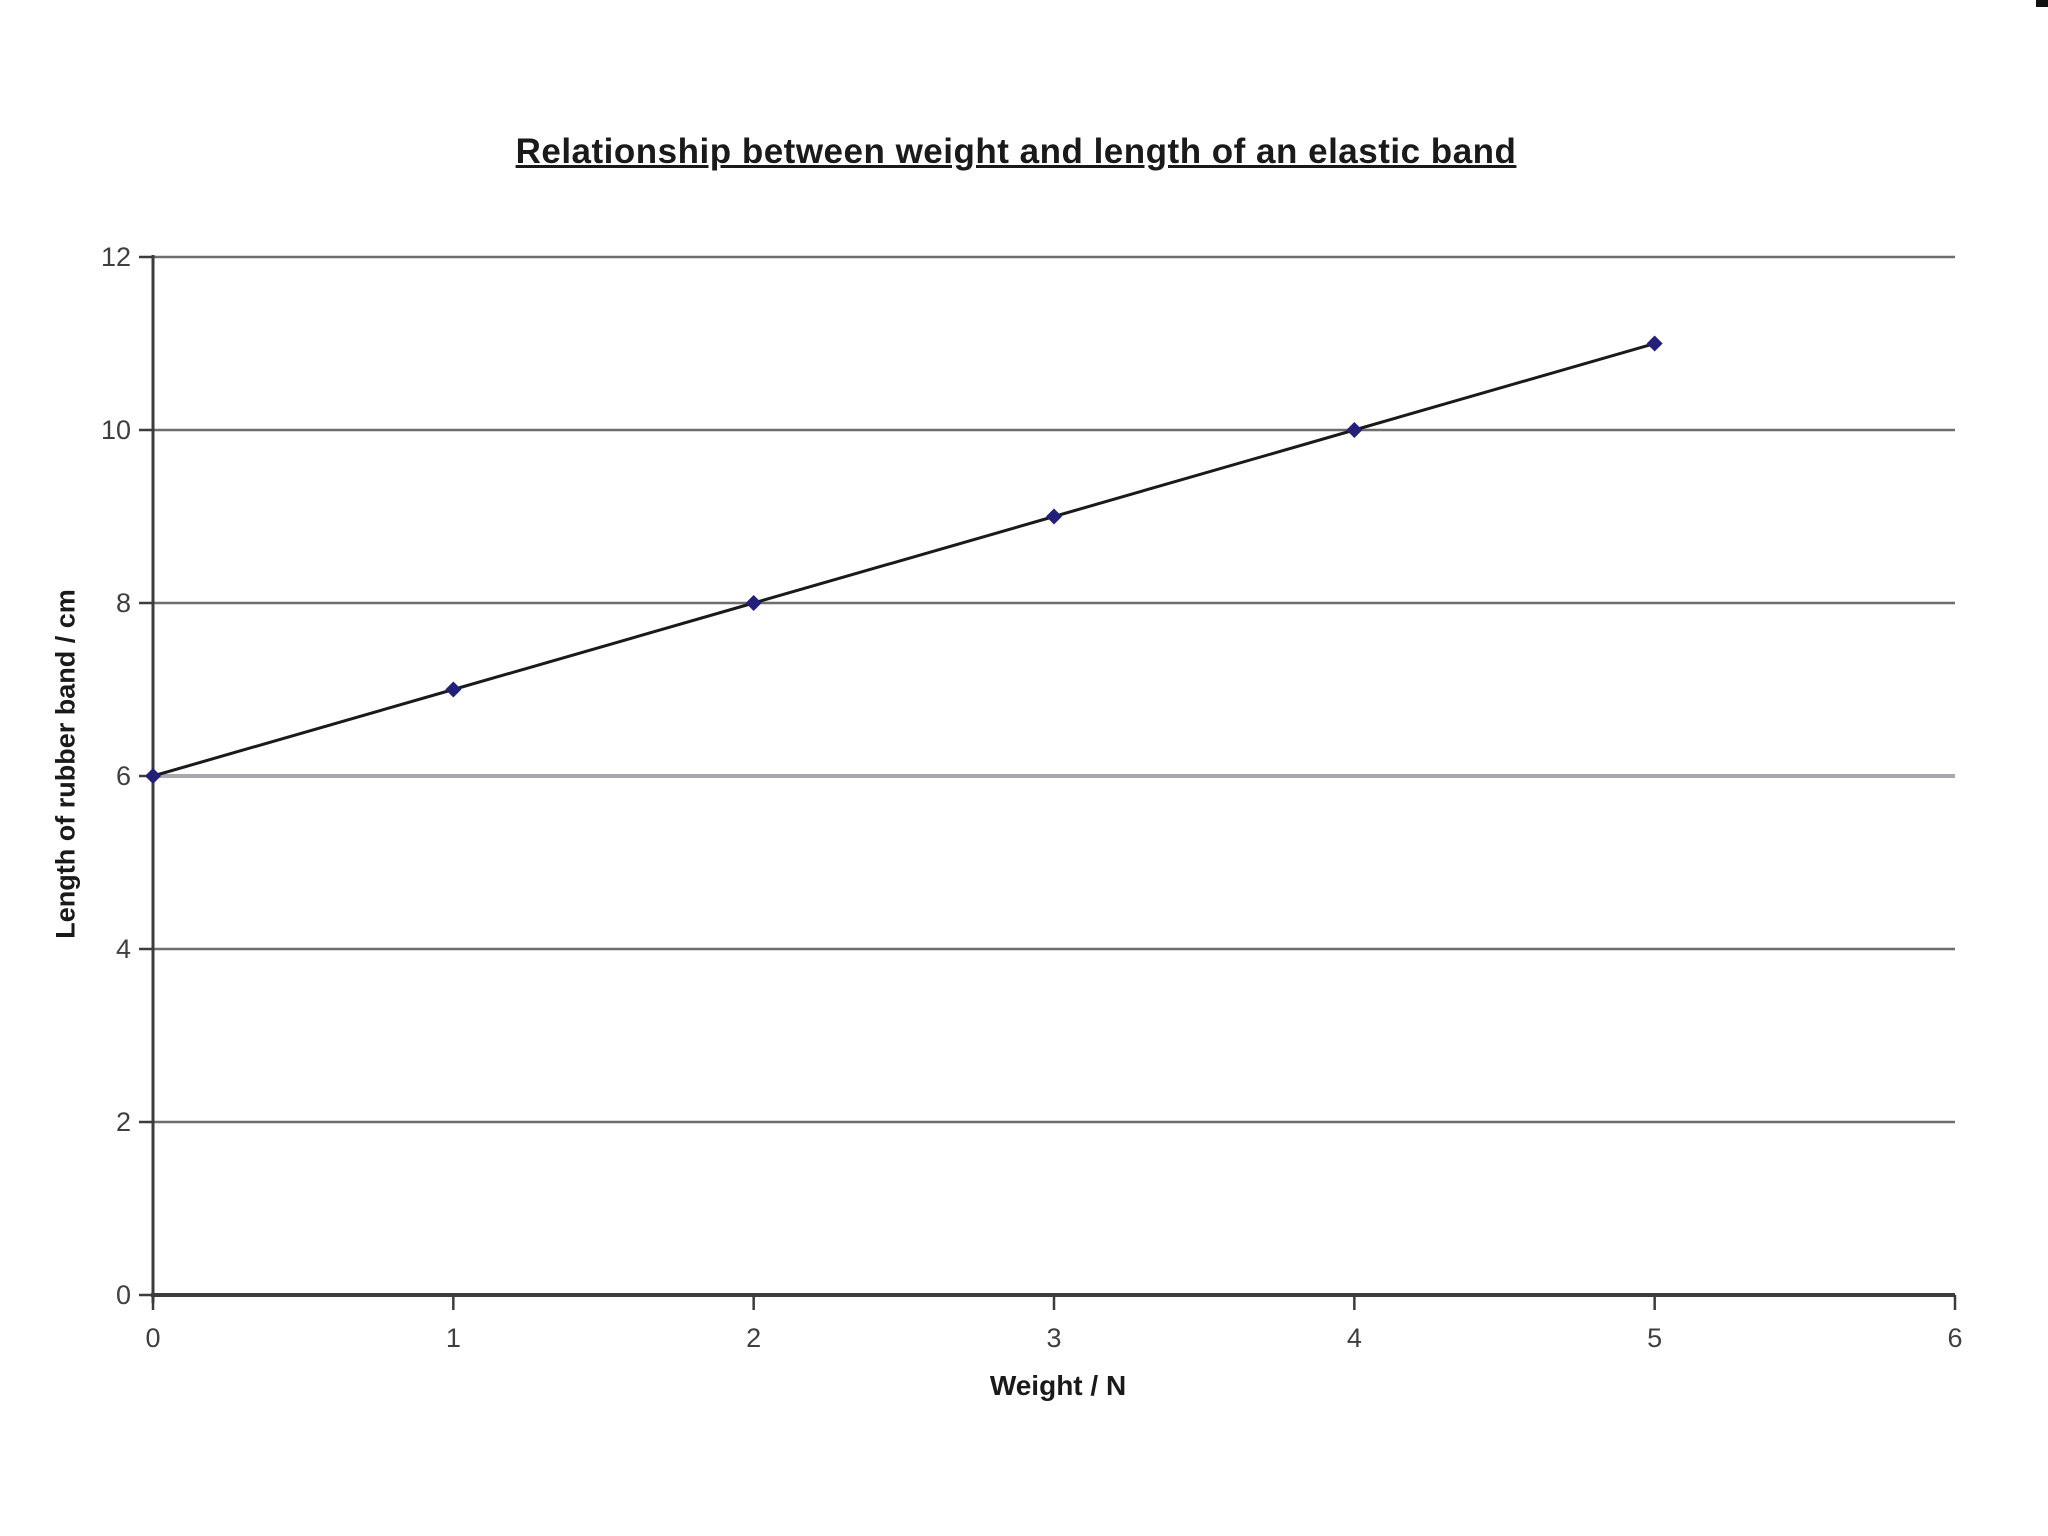 The image size is (2048, 1536). Describe the element at coordinates (116, 430) in the screenshot. I see `y-tick-label-10: 10` at that location.